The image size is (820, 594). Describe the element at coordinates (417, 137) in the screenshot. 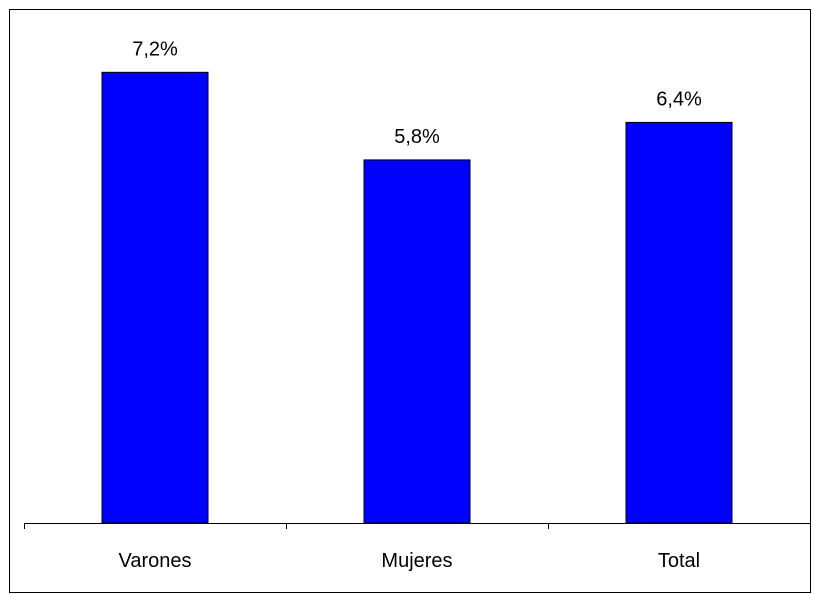

I see `data-label-mujeres: 5,8%` at that location.